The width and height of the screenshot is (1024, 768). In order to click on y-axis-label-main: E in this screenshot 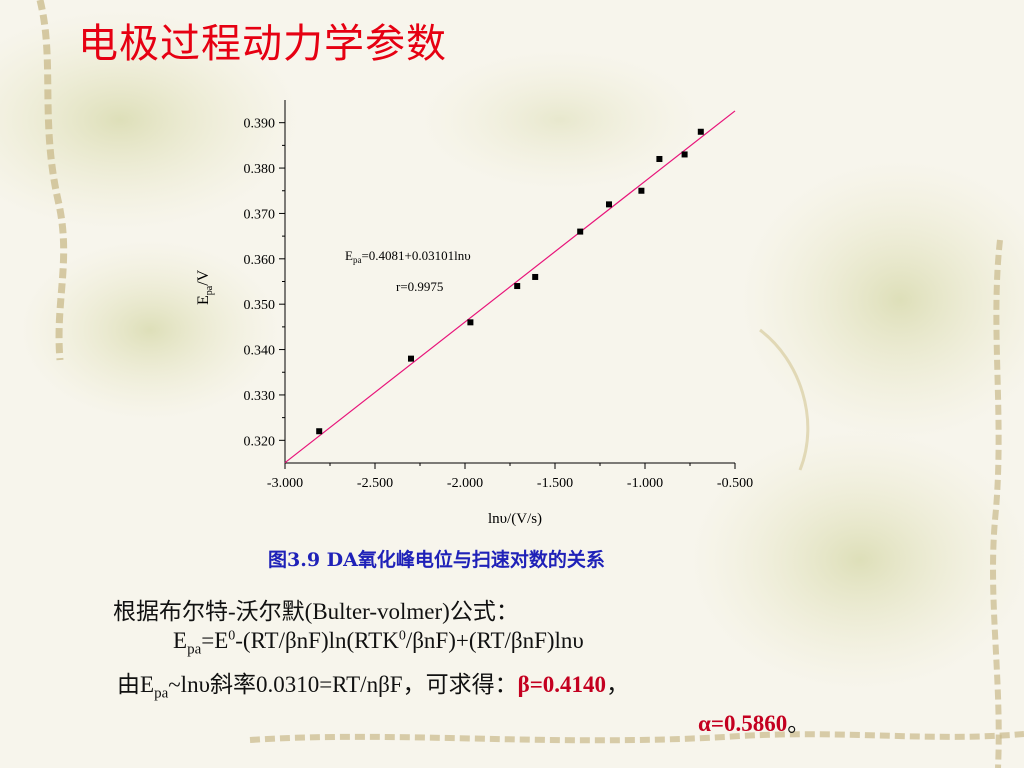, I will do `click(203, 300)`.